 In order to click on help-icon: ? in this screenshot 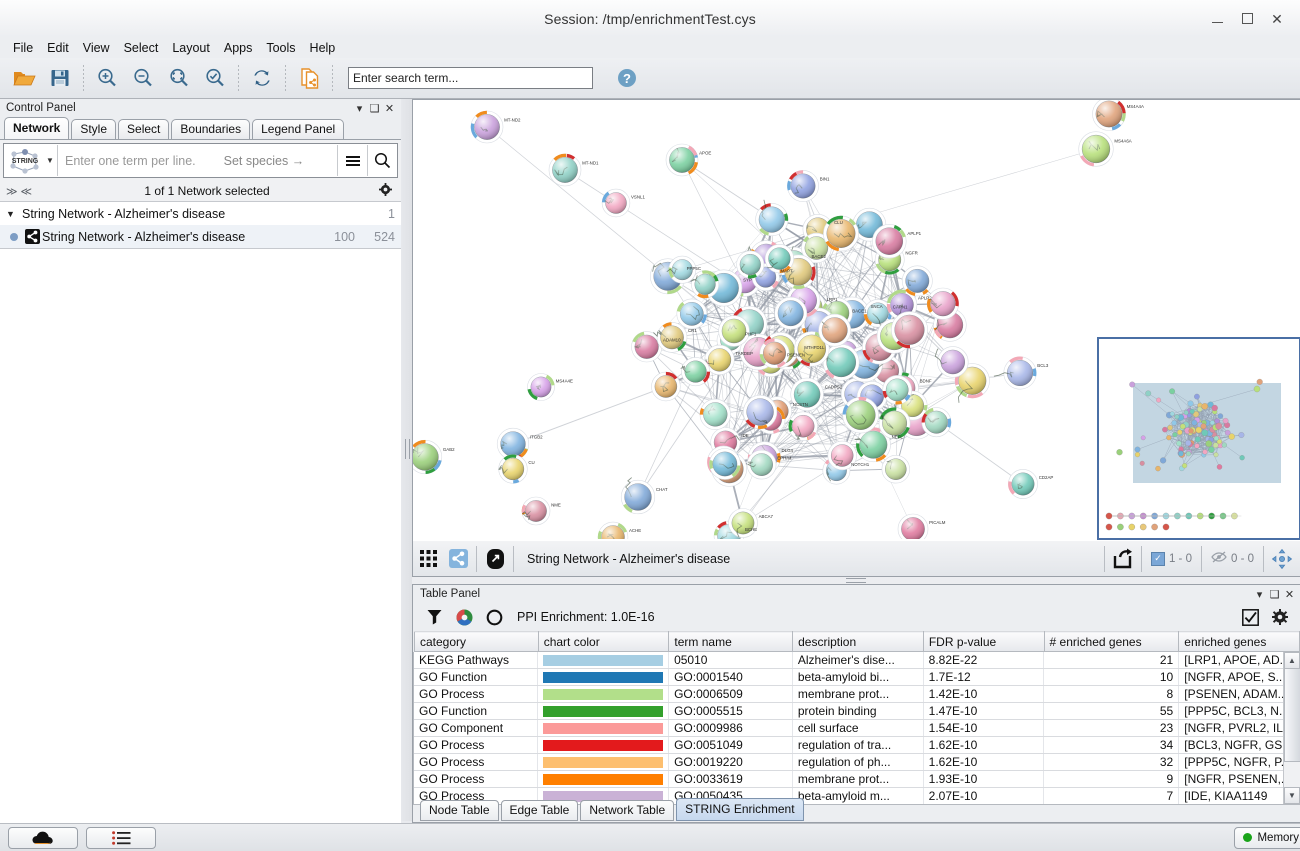, I will do `click(627, 78)`.